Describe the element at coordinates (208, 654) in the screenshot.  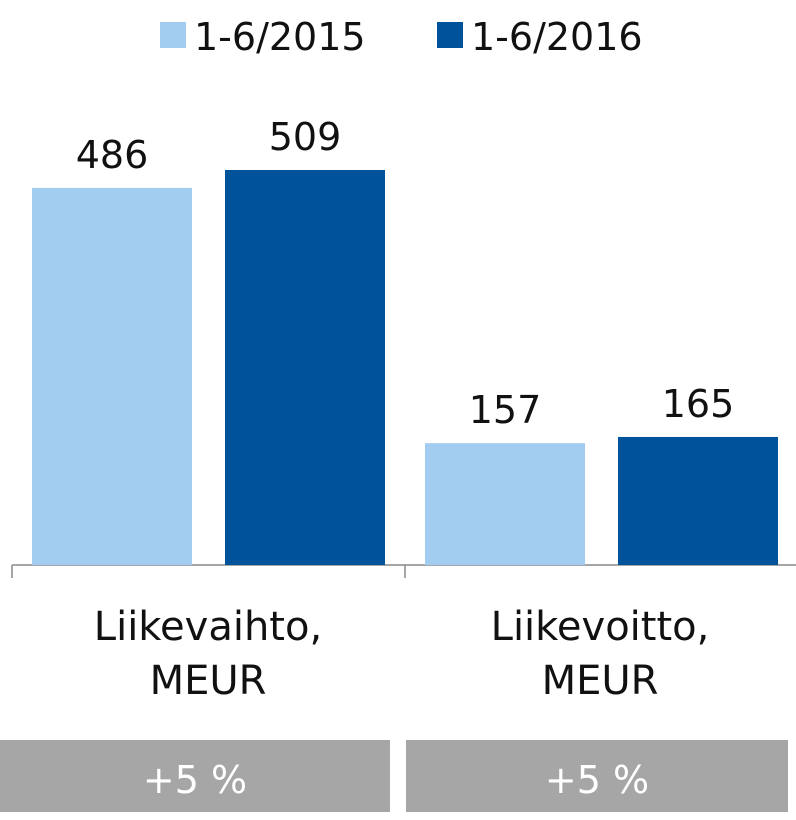
I see `category-label: Liikevaihto, MEUR` at that location.